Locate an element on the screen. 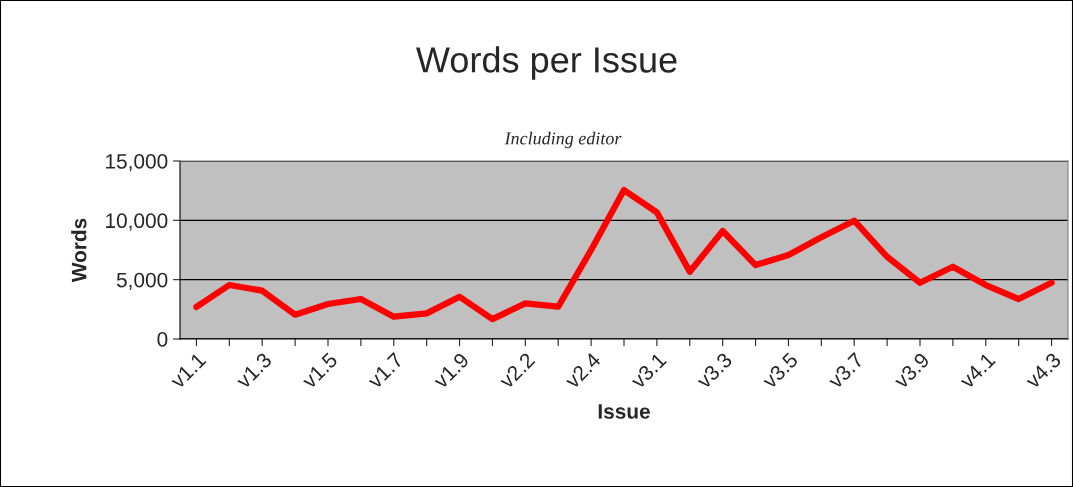 The width and height of the screenshot is (1073, 487). y-tick-label: 10,000 is located at coordinates (137, 222).